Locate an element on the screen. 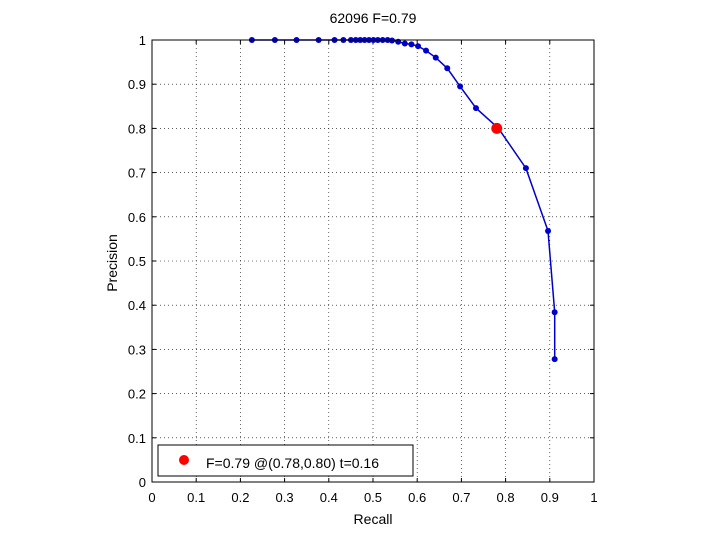 The width and height of the screenshot is (720, 540). y-axis-label: Precision is located at coordinates (112, 263).